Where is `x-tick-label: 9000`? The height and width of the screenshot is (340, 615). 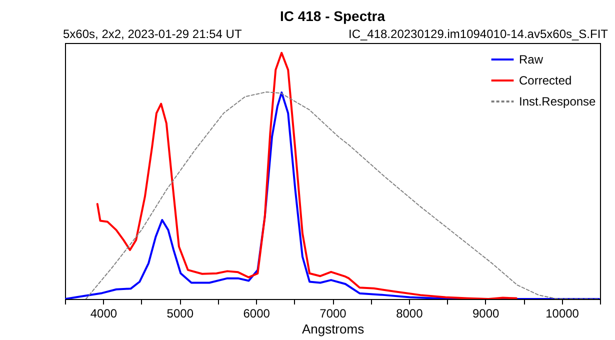 x-tick-label: 9000 is located at coordinates (486, 313).